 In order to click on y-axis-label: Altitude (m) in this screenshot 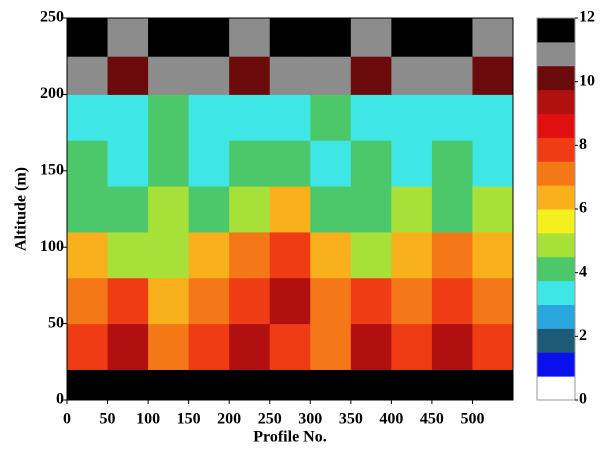, I will do `click(21, 209)`.